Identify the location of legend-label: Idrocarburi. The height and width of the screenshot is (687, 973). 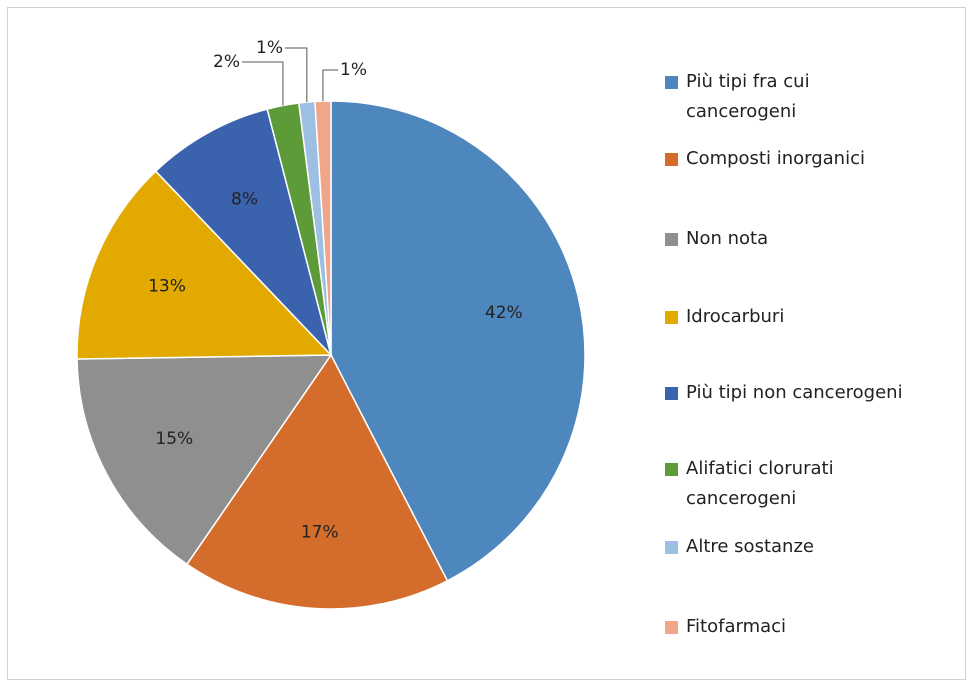
(735, 316).